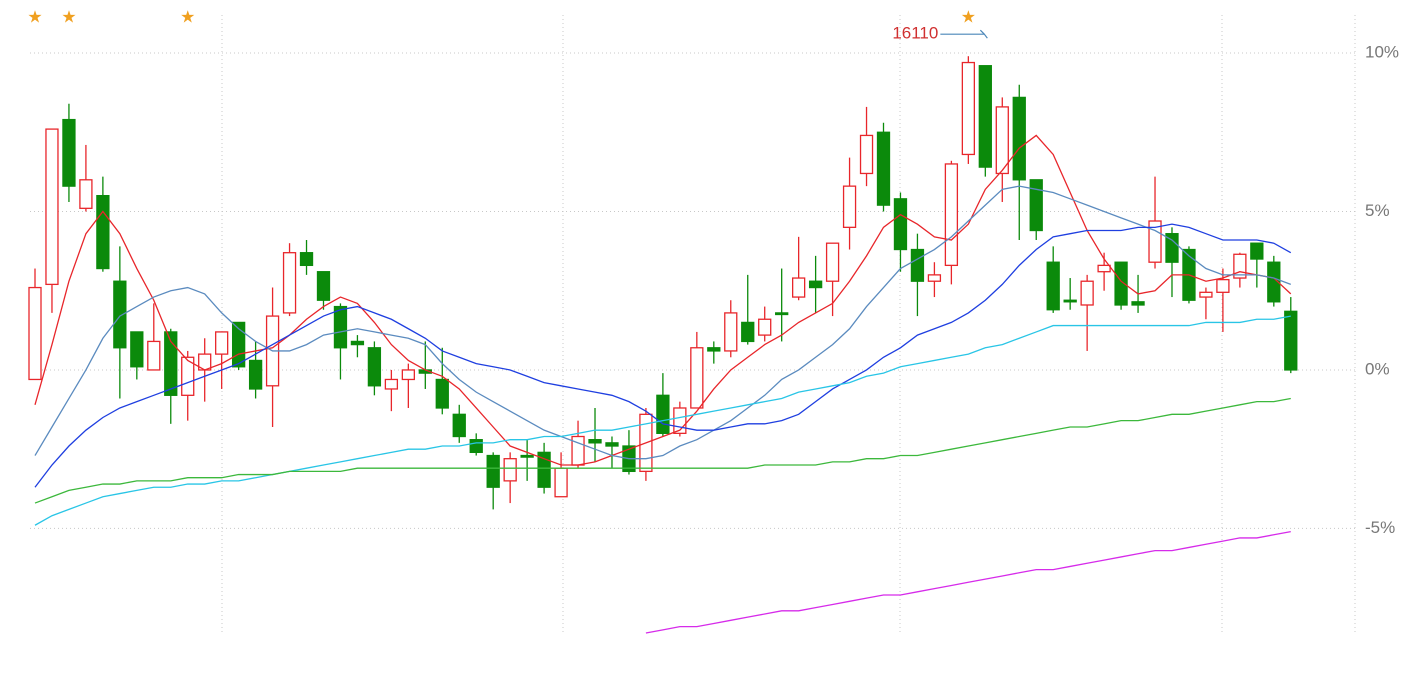  What do you see at coordinates (1377, 210) in the screenshot?
I see `y-tick-label: 5%` at bounding box center [1377, 210].